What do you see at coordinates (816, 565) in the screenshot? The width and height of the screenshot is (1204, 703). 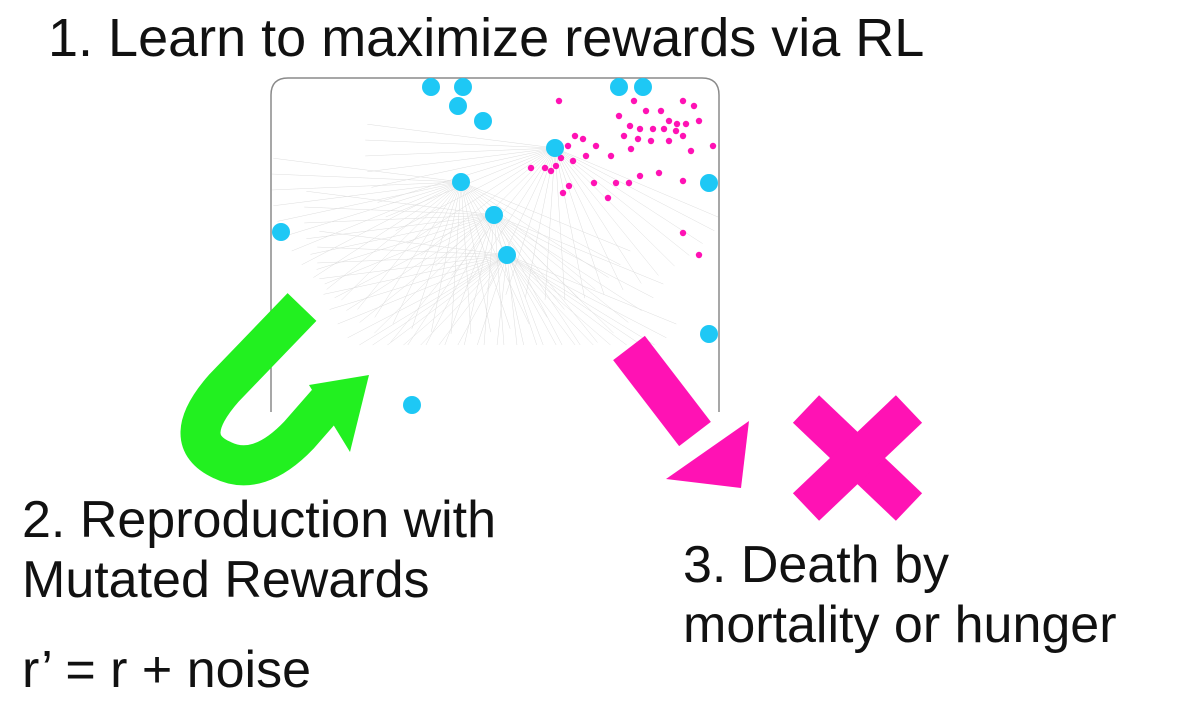 I see `death-label-line1: 3. Death by` at bounding box center [816, 565].